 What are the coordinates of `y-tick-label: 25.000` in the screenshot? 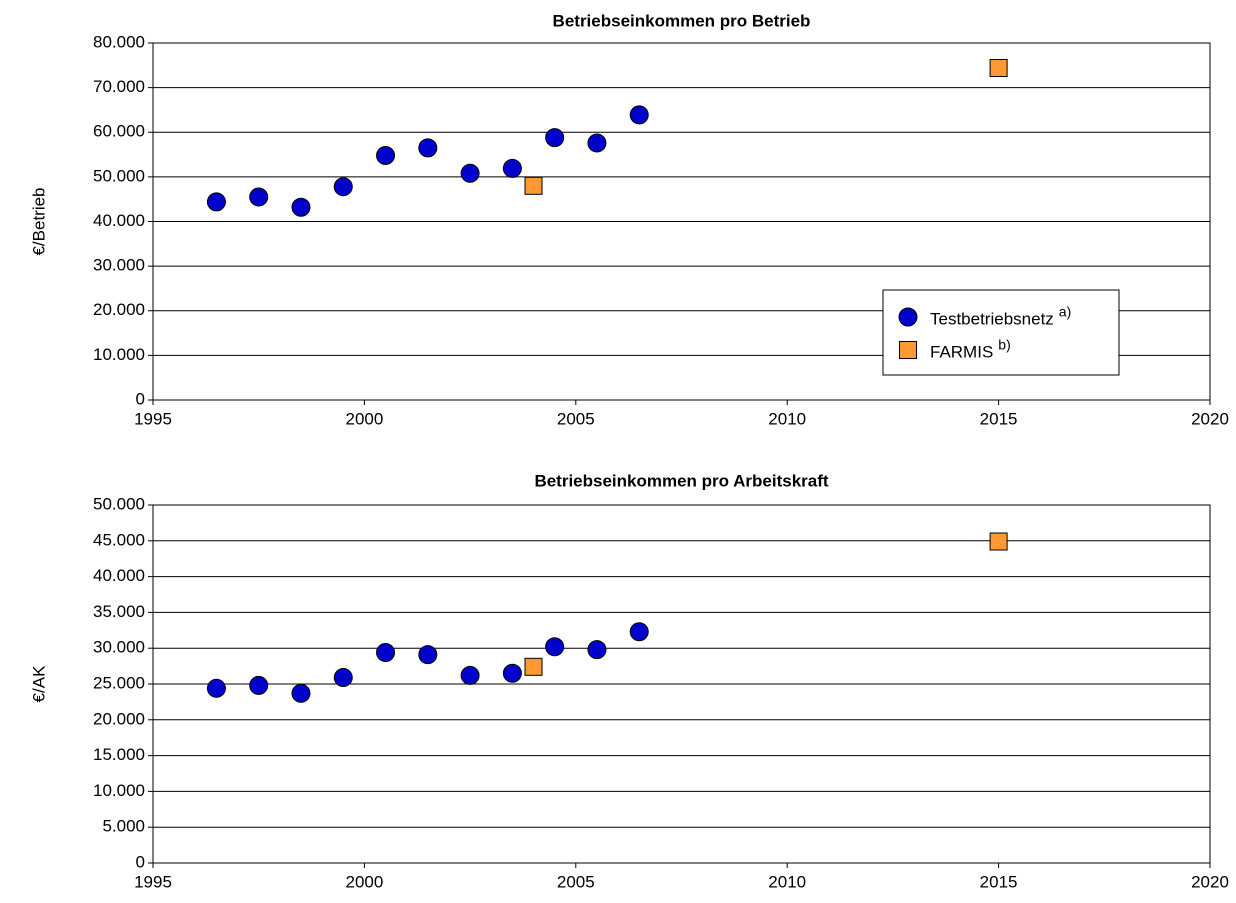 It's located at (119, 682).